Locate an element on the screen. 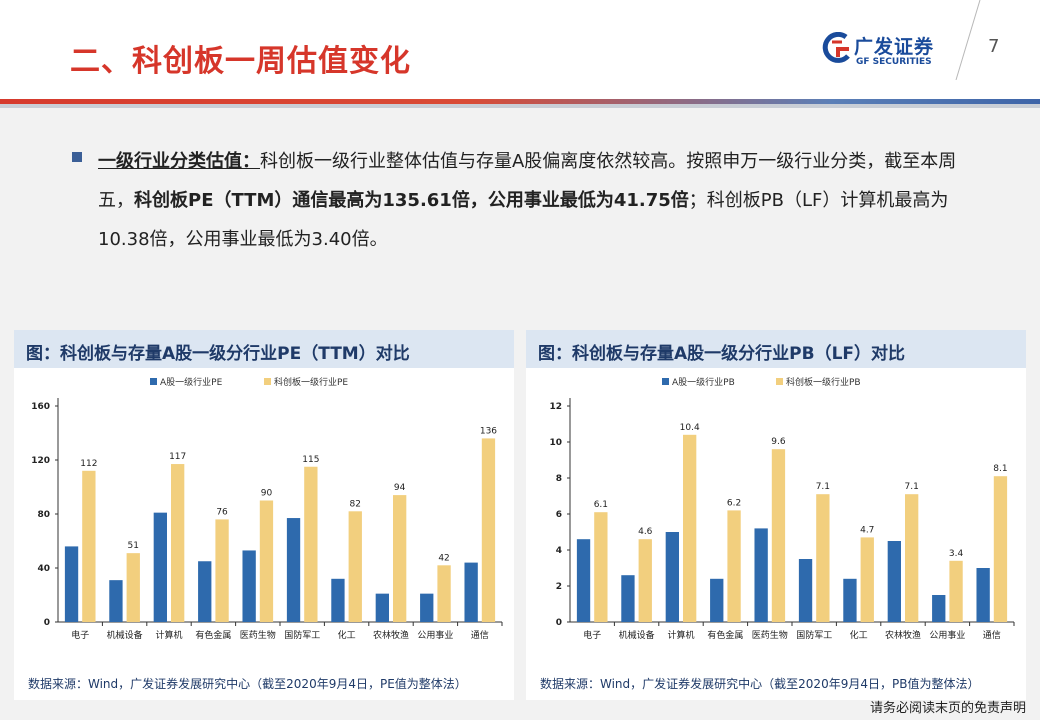 The width and height of the screenshot is (1040, 720). pe-y-tick-label-0: 0 is located at coordinates (47, 623).